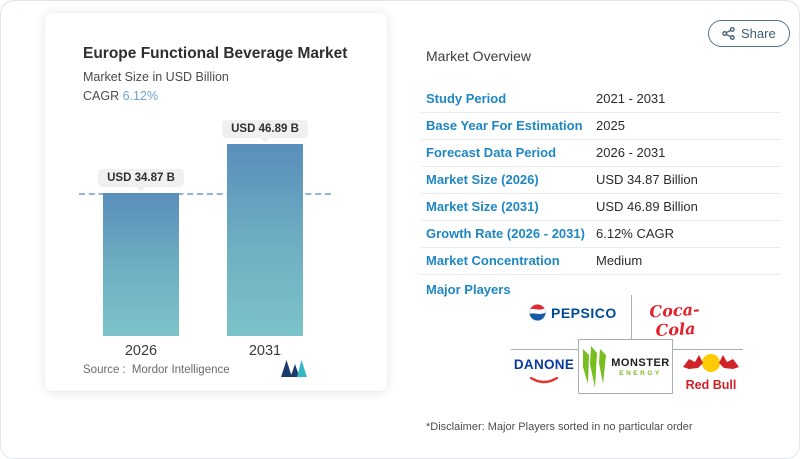 This screenshot has height=459, width=800. What do you see at coordinates (708, 349) in the screenshot?
I see `logo-divider-horizontal-right` at bounding box center [708, 349].